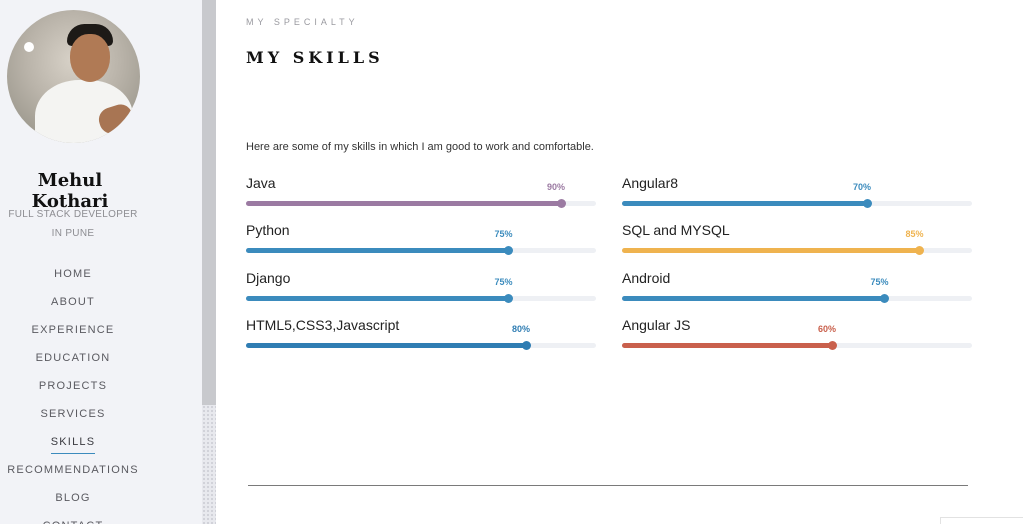 This screenshot has height=524, width=1023. What do you see at coordinates (797, 195) in the screenshot?
I see `skill-item: Angular8 70%` at bounding box center [797, 195].